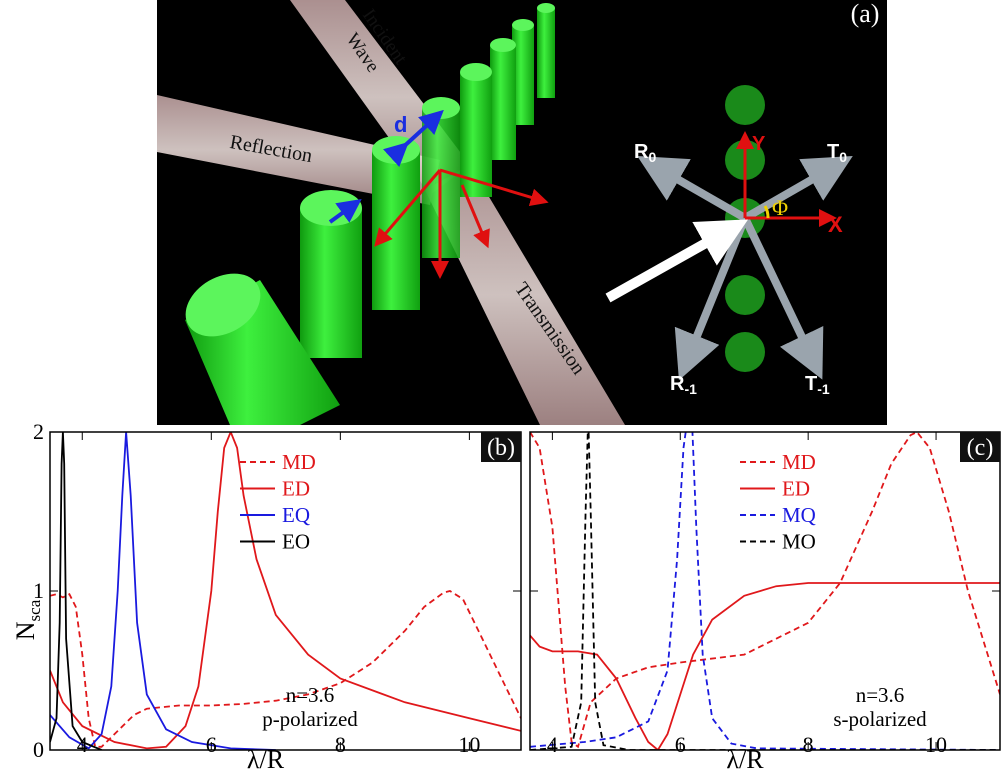  I want to click on order-diagram, so click(729, 233).